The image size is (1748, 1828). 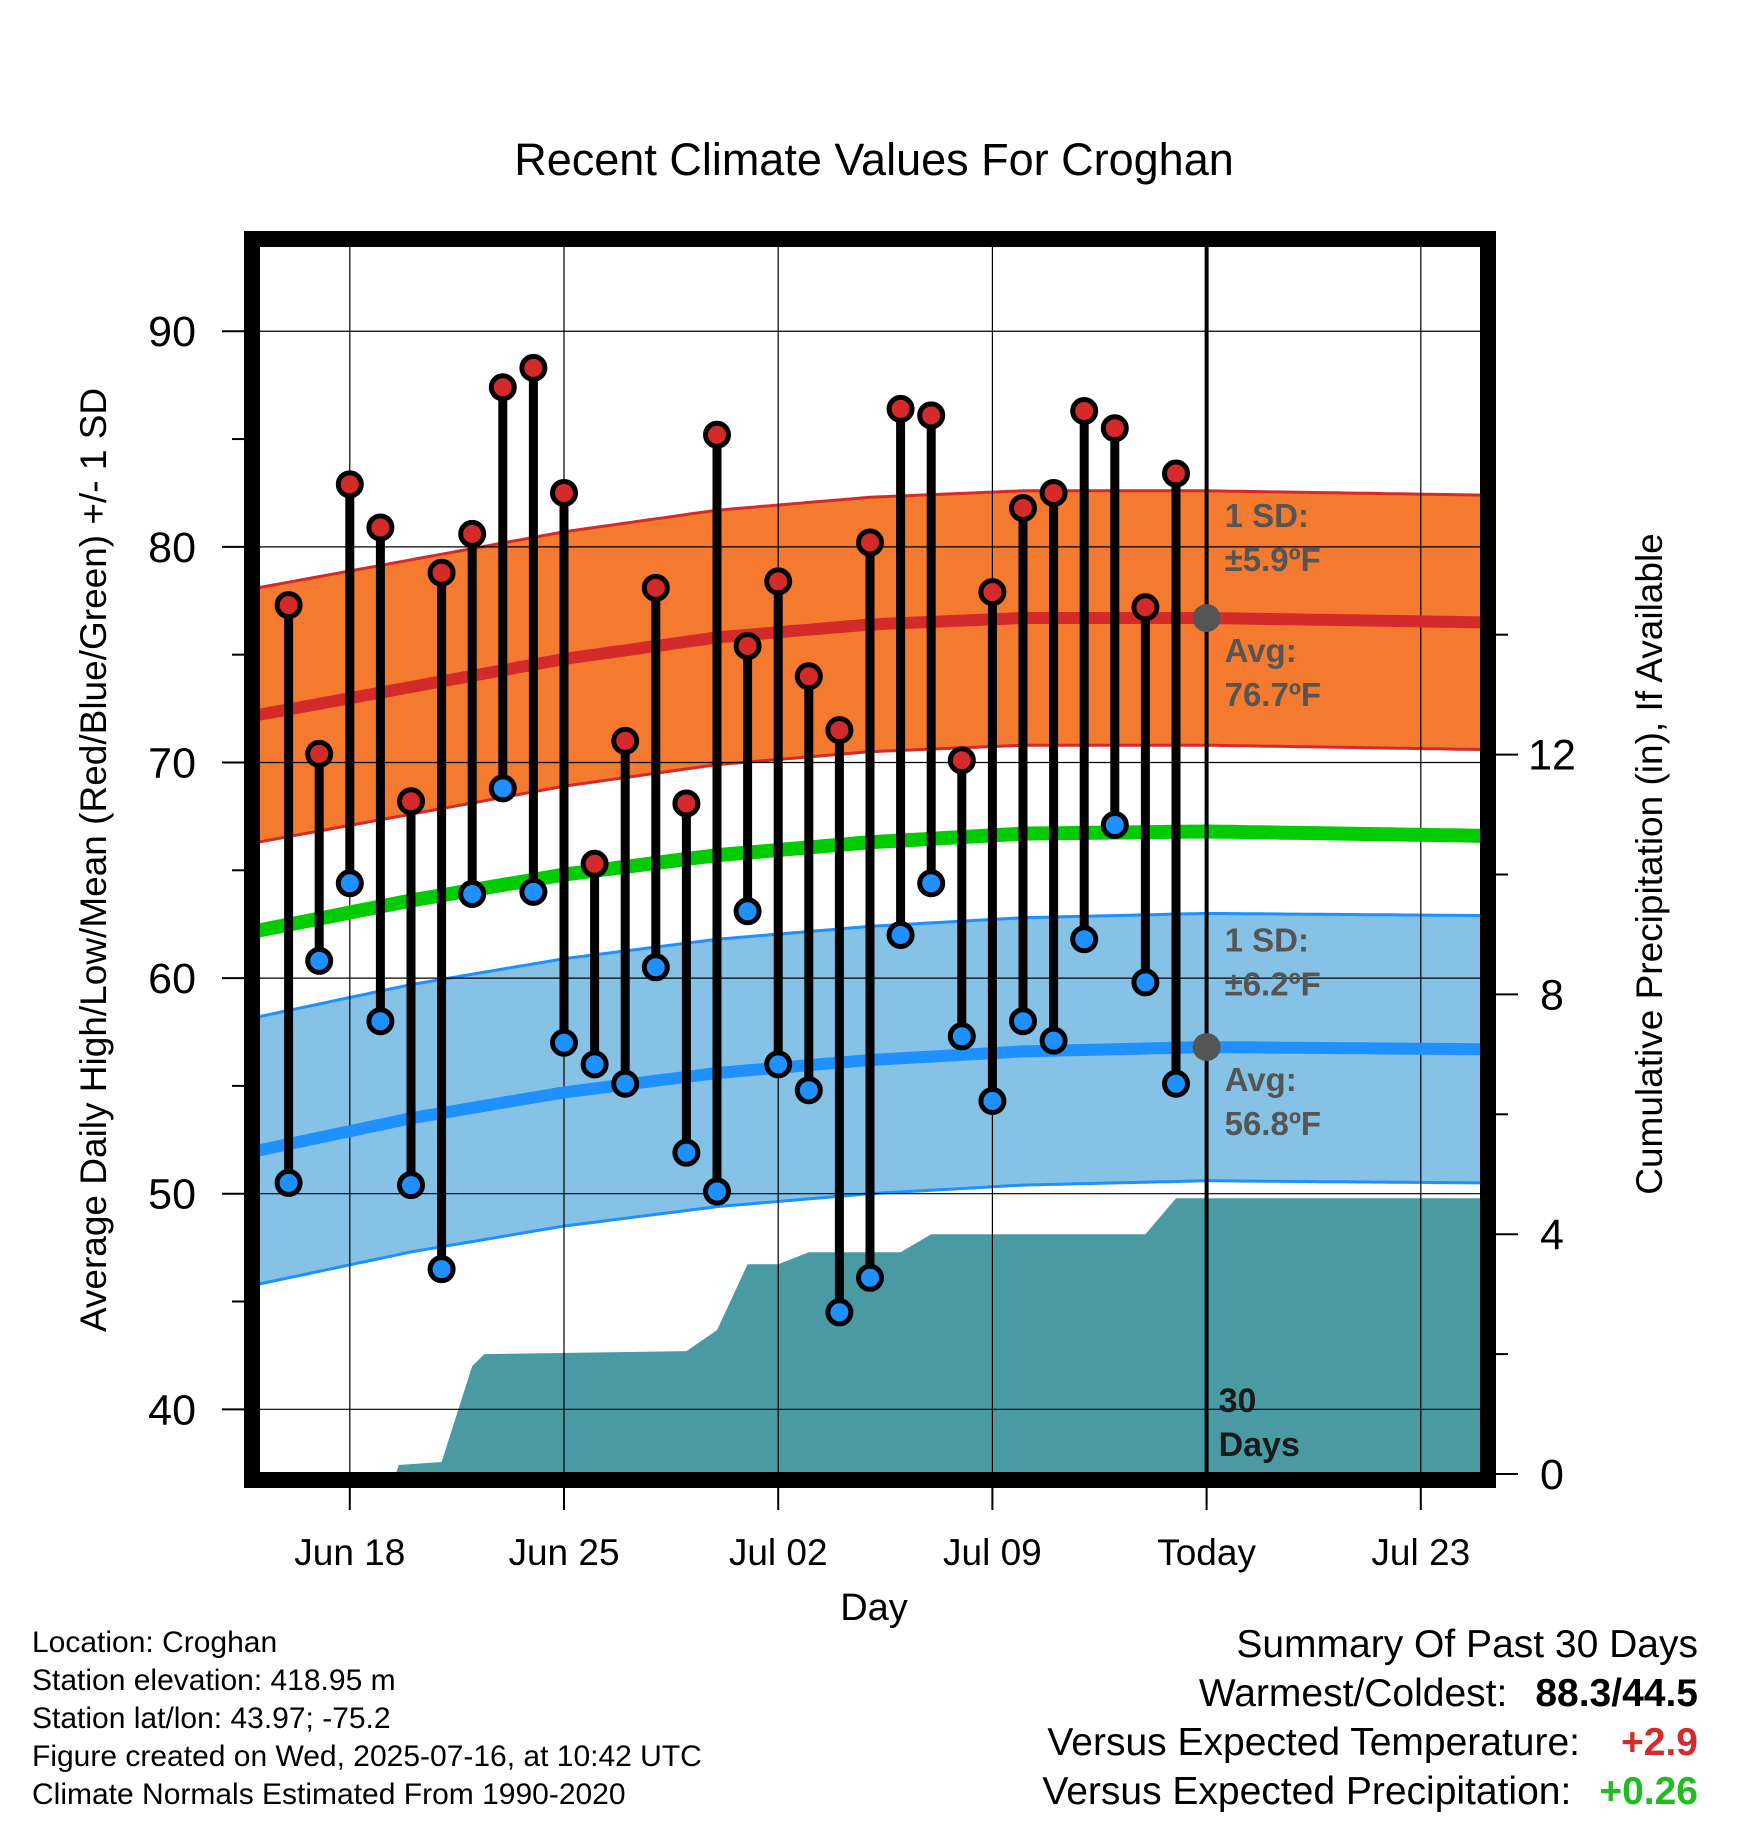 What do you see at coordinates (1313, 1742) in the screenshot?
I see `temp-label: Versus Expected Temperature:` at bounding box center [1313, 1742].